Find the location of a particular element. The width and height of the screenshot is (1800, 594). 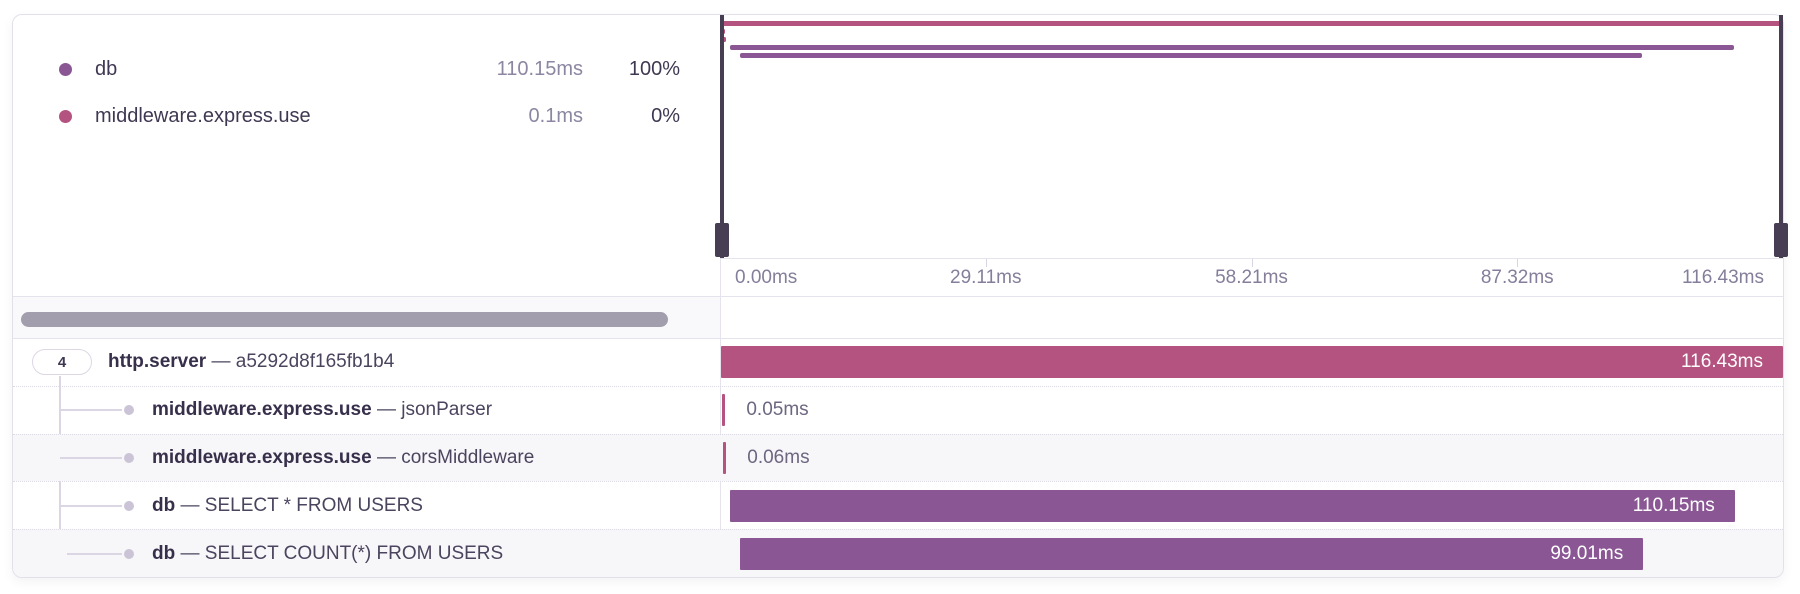

span-duration-label: 110.15ms is located at coordinates (1673, 505).